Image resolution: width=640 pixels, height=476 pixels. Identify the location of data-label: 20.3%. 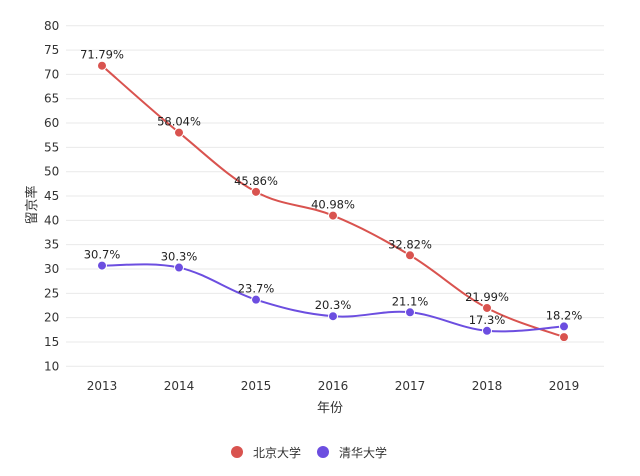
(333, 305).